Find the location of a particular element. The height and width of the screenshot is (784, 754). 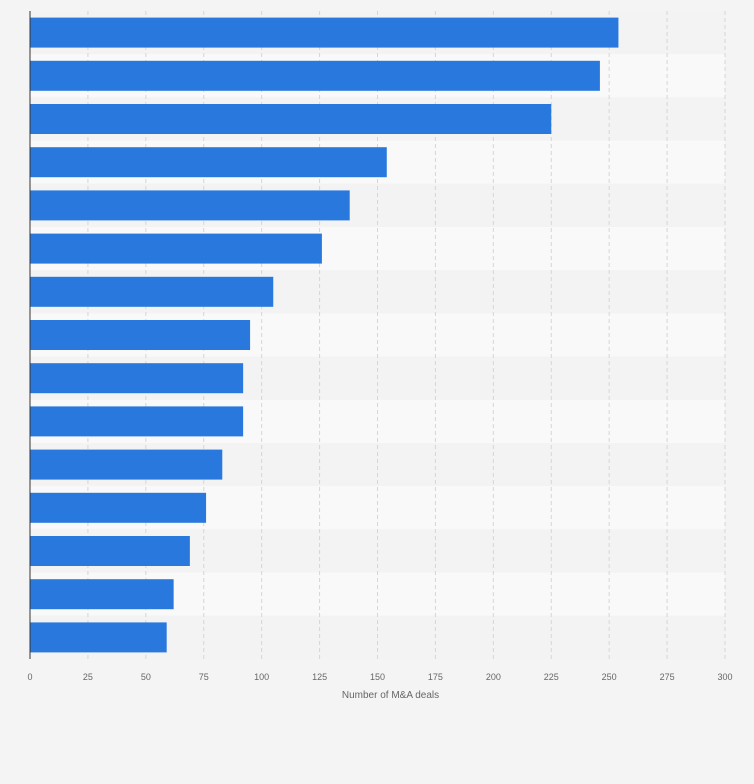

x-tick-label: 175 is located at coordinates (435, 677).